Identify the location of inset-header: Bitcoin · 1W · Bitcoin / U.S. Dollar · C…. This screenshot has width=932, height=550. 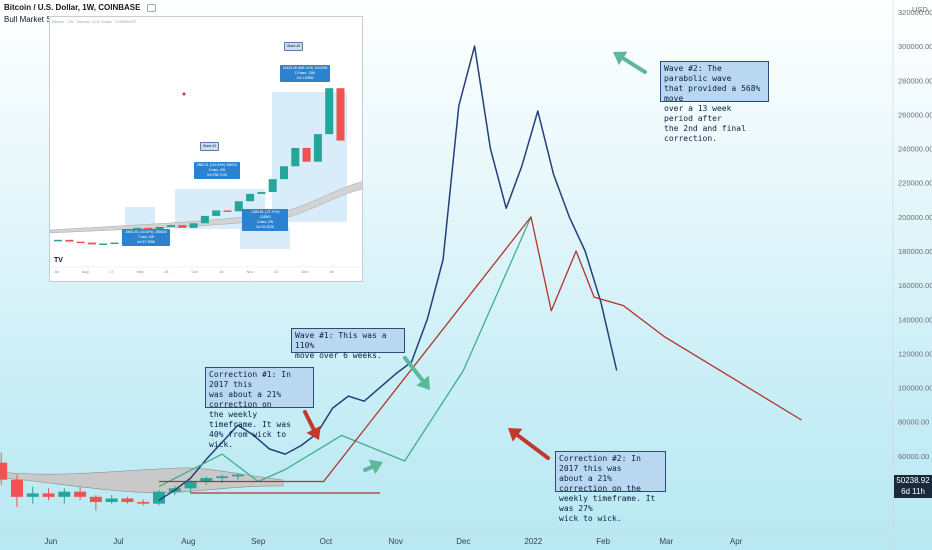
(94, 21).